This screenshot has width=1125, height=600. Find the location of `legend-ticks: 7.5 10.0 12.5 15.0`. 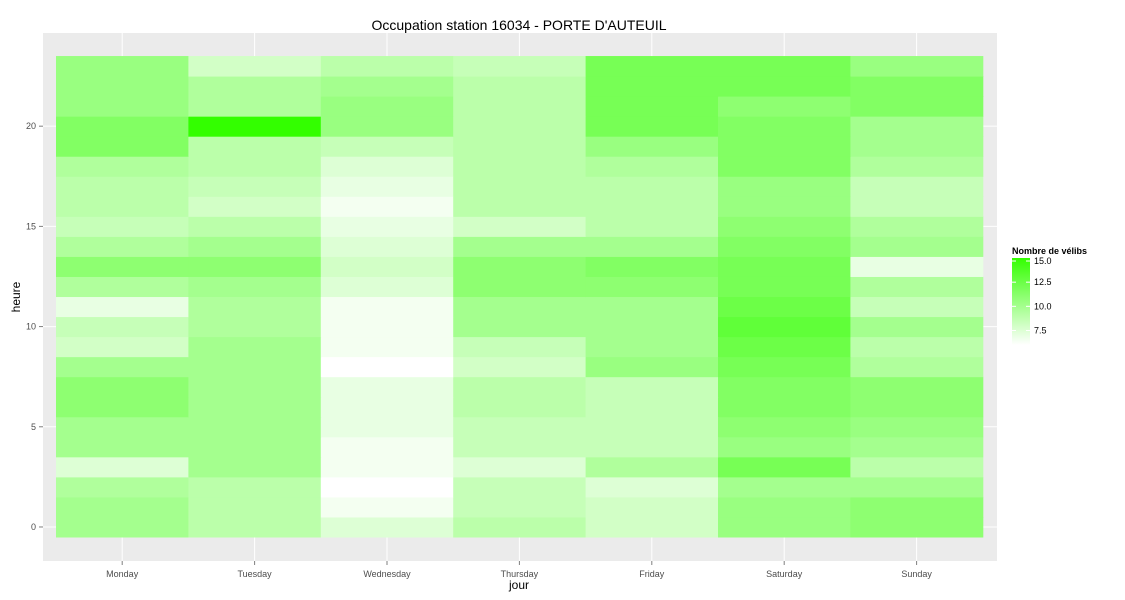

legend-ticks: 7.5 10.0 12.5 15.0 is located at coordinates (1032, 296).